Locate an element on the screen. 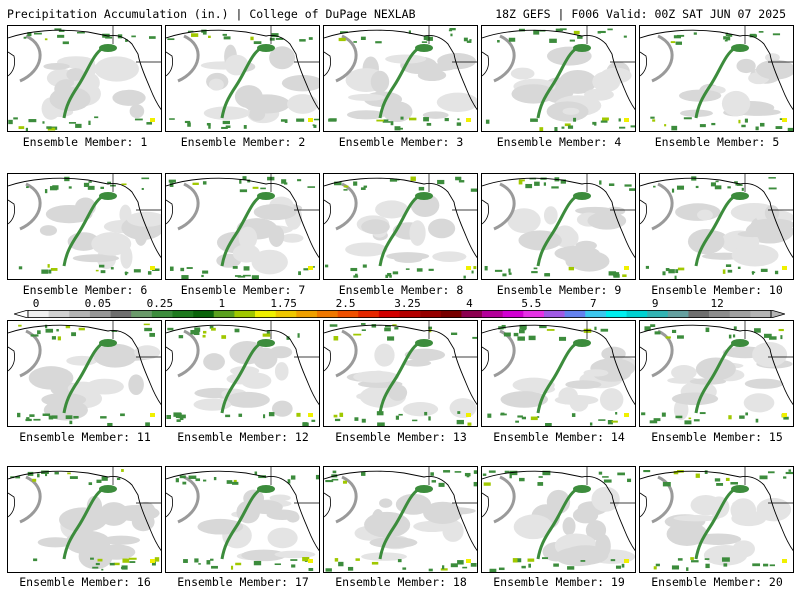 The image size is (800, 600). panel-caption: Ensemble Member: 13 is located at coordinates (401, 437).